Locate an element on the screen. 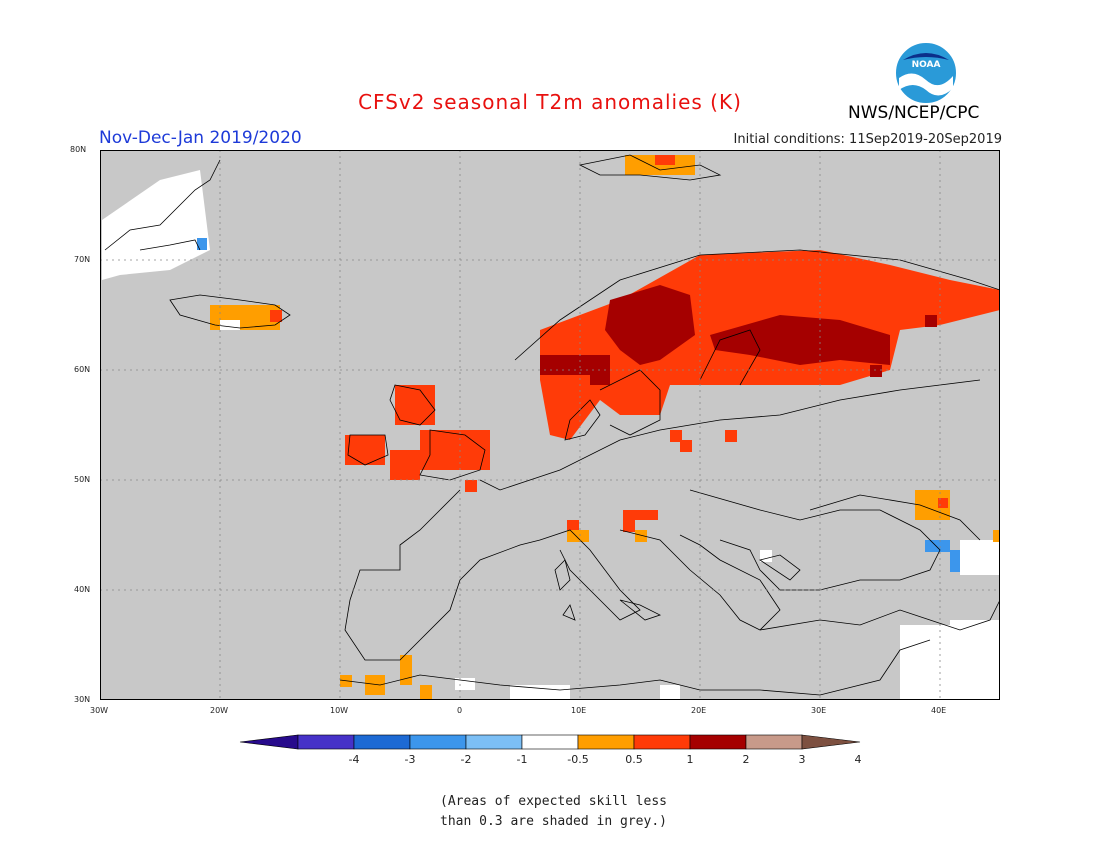 The image size is (1100, 850). color-bar: -4 -3 -2 -1 -0.5 0.5 1 2 3 4 is located at coordinates (550, 750).